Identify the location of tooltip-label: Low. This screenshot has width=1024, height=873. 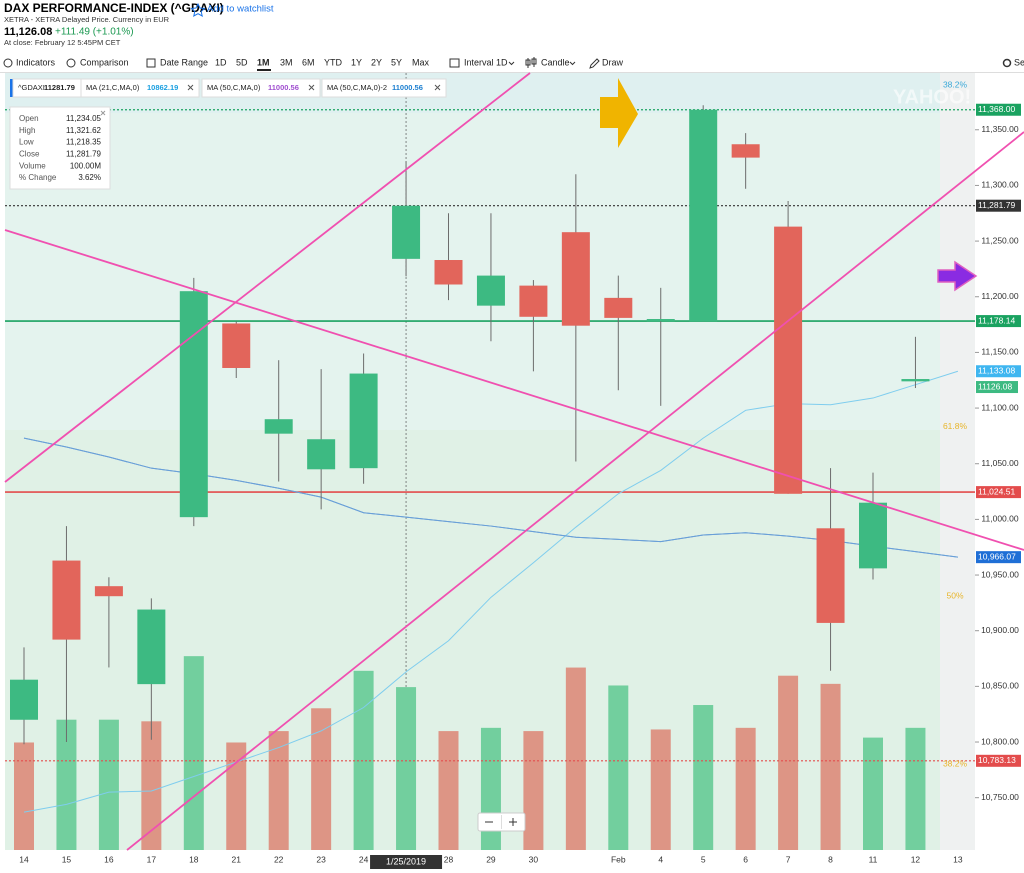
(26, 142).